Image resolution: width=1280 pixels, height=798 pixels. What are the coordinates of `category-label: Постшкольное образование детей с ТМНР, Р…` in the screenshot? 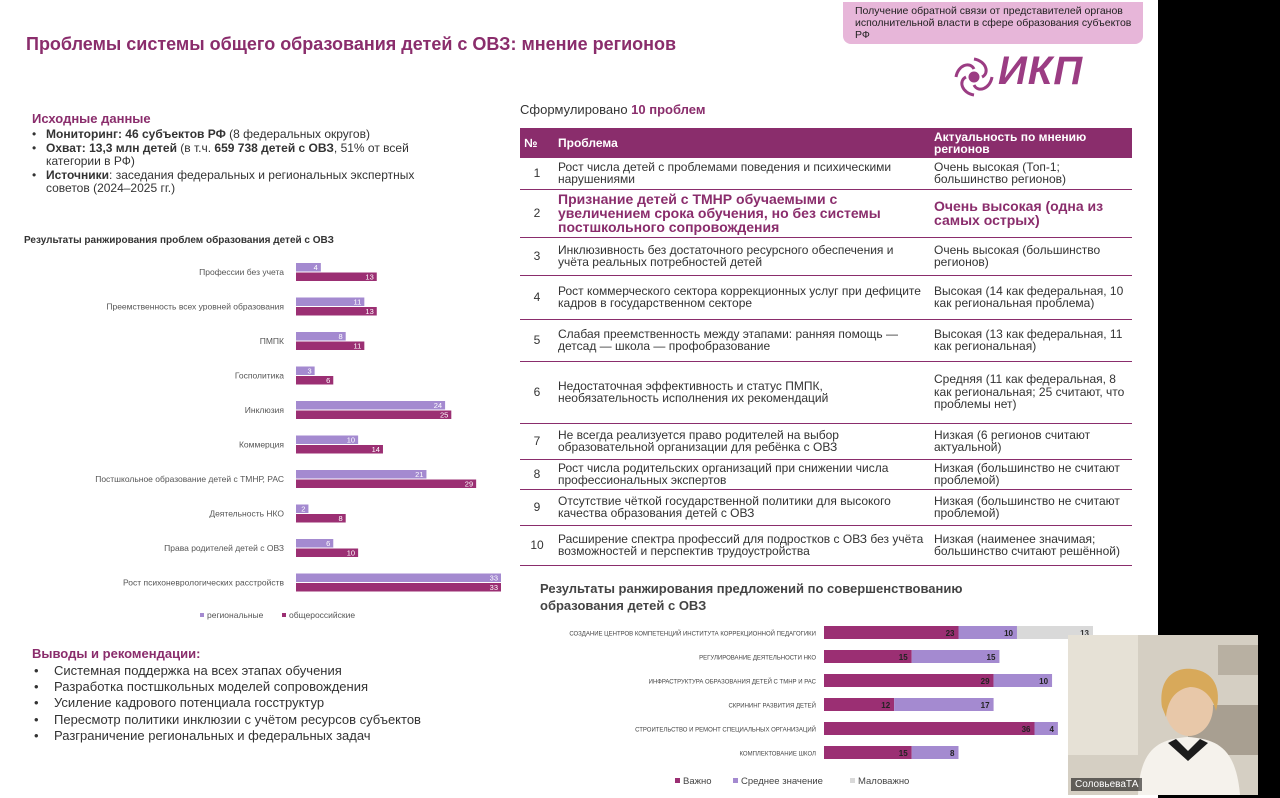 It's located at (189, 479).